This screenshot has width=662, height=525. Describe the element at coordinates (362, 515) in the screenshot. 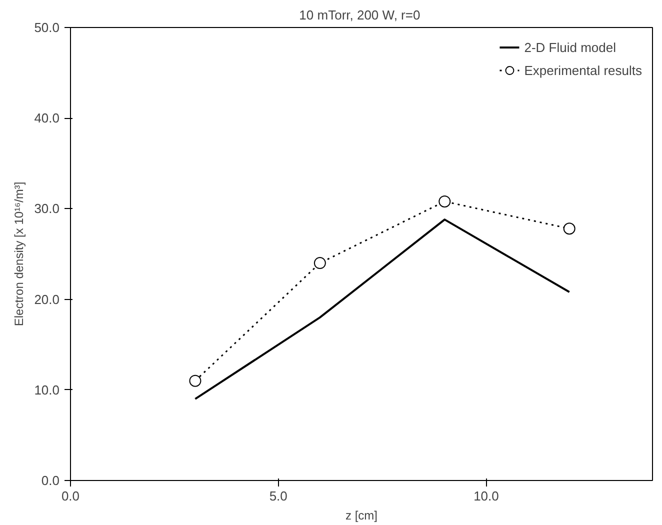

I see `x-axis-title: z [cm]` at that location.